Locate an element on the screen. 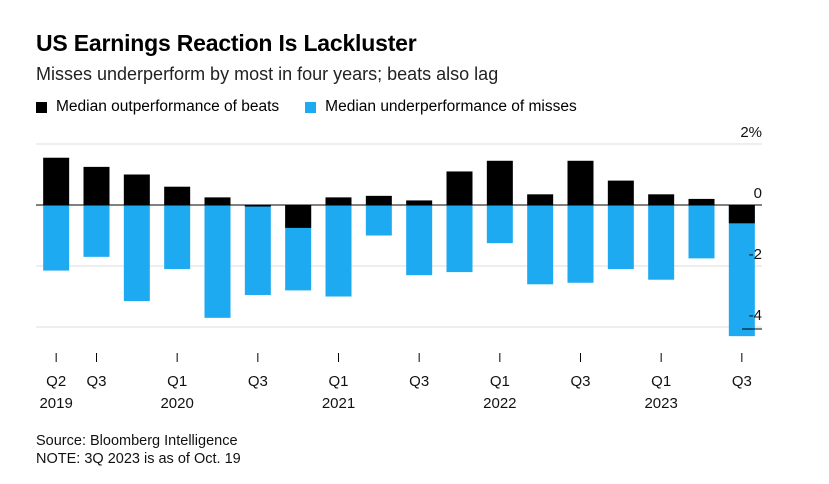 The height and width of the screenshot is (484, 829). legend-item-beats: Median outperformance of beats is located at coordinates (157, 107).